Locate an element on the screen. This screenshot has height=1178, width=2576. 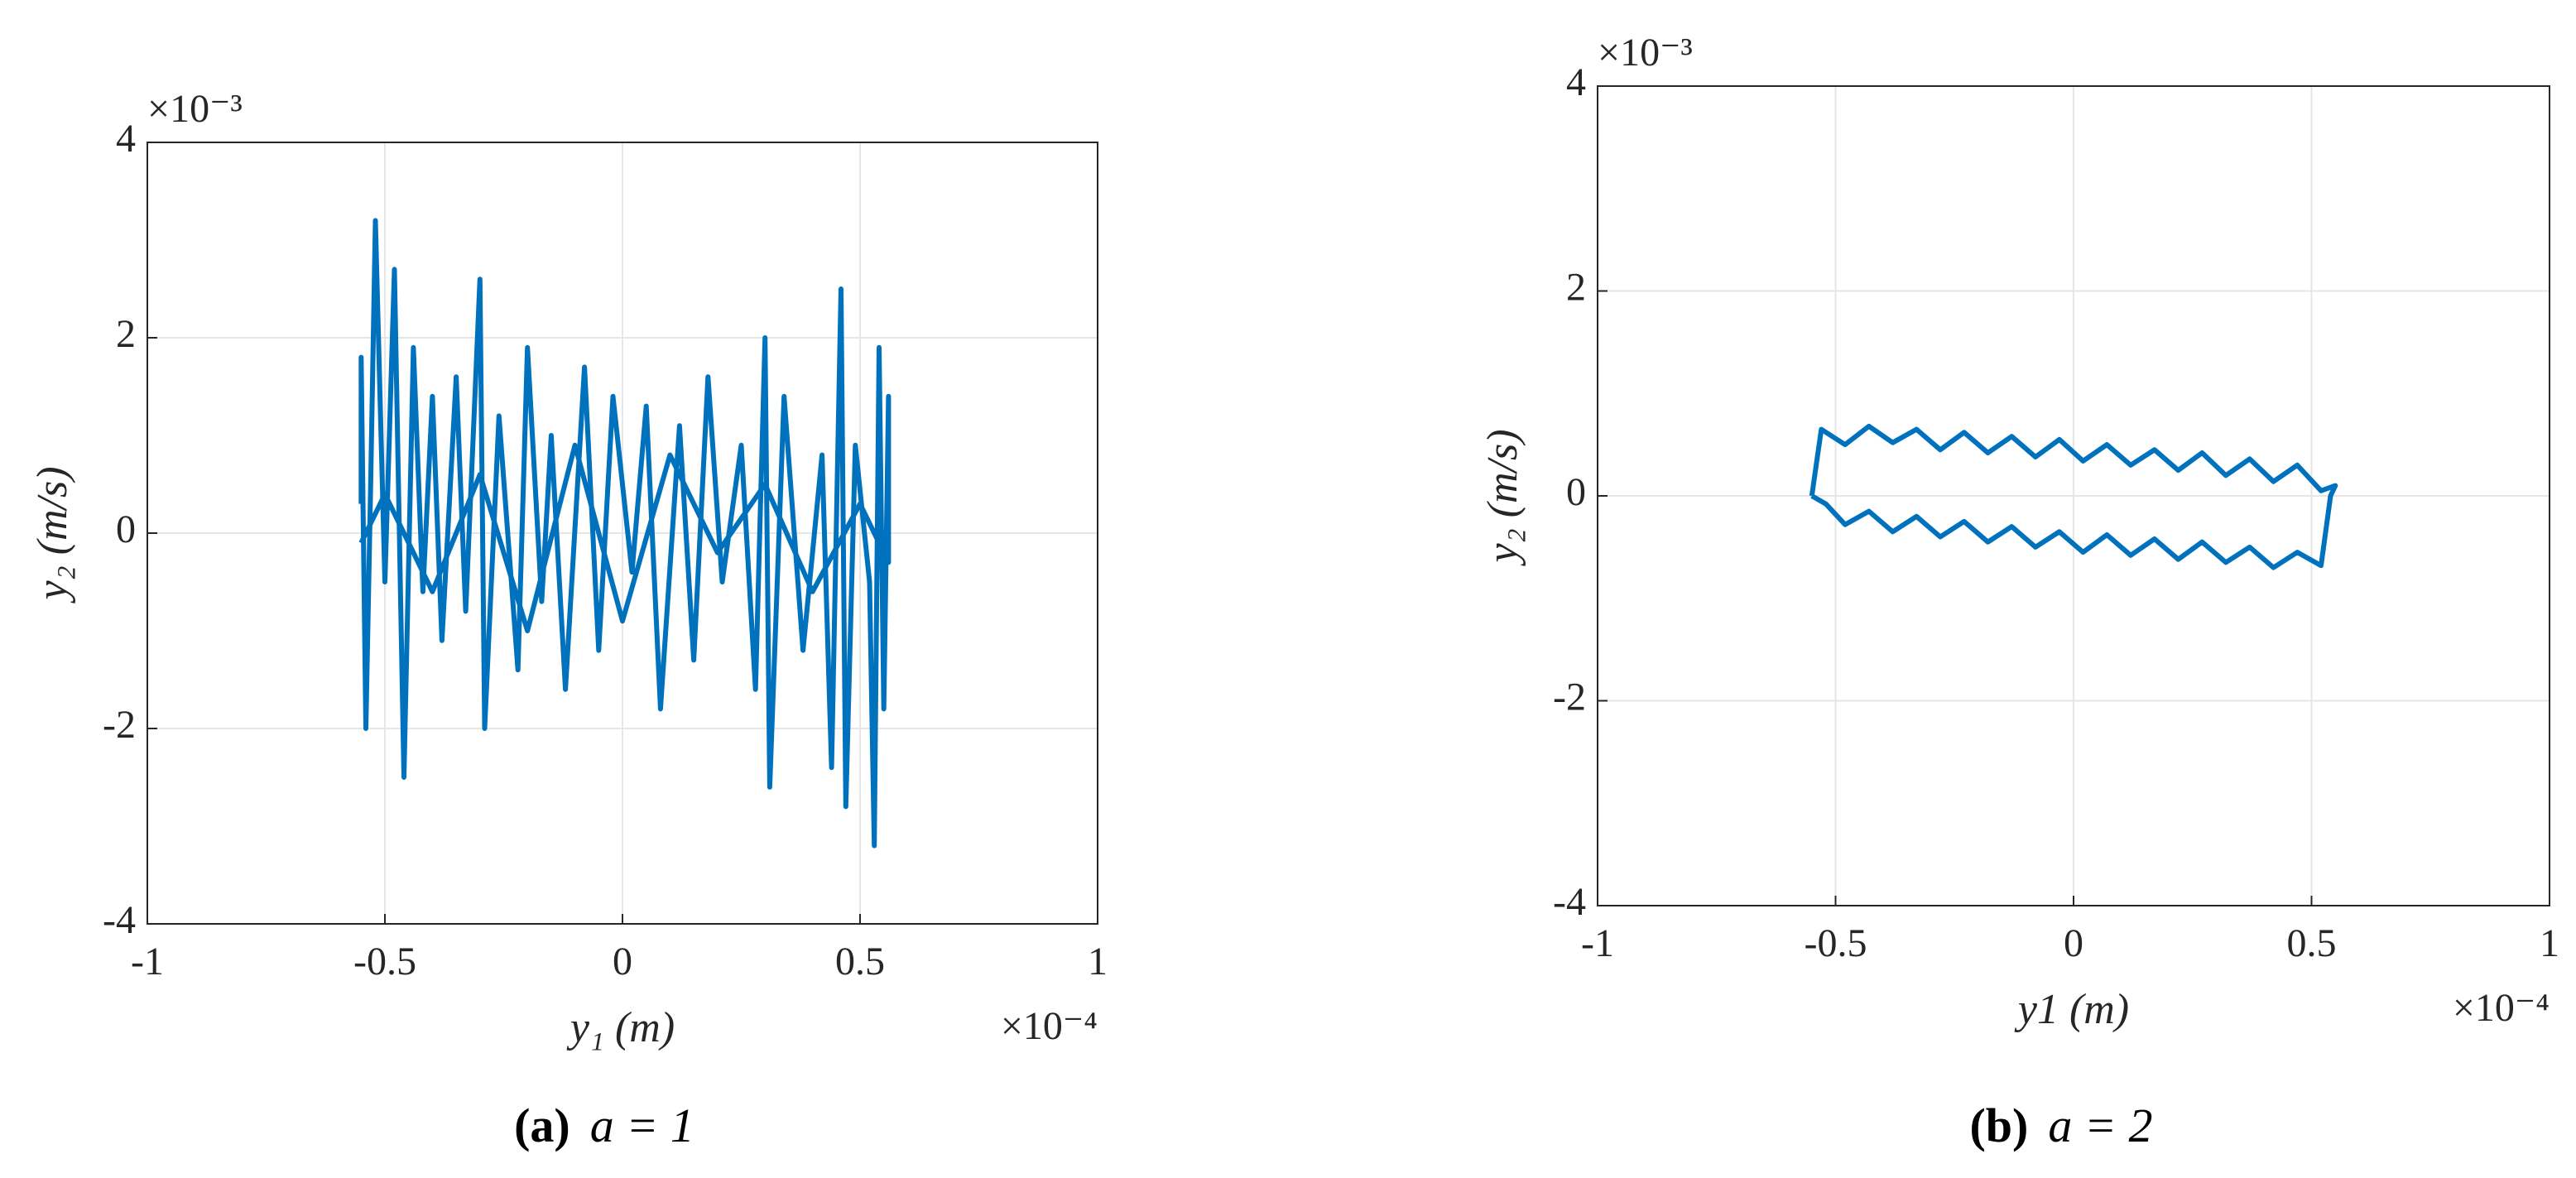
x-axis-label: y₁ (m) is located at coordinates (620, 1027).